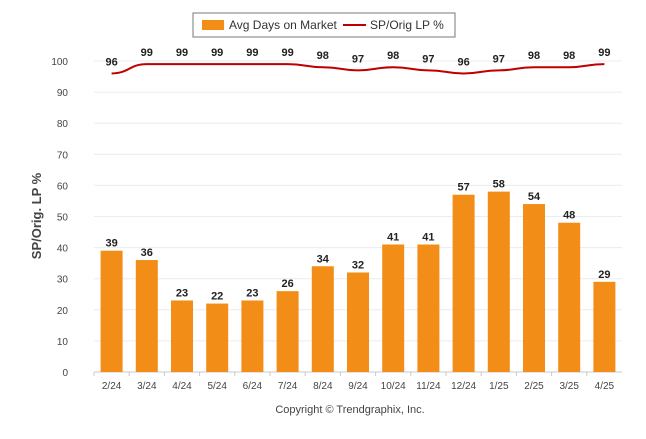  I want to click on bar-value-label: 58, so click(499, 185).